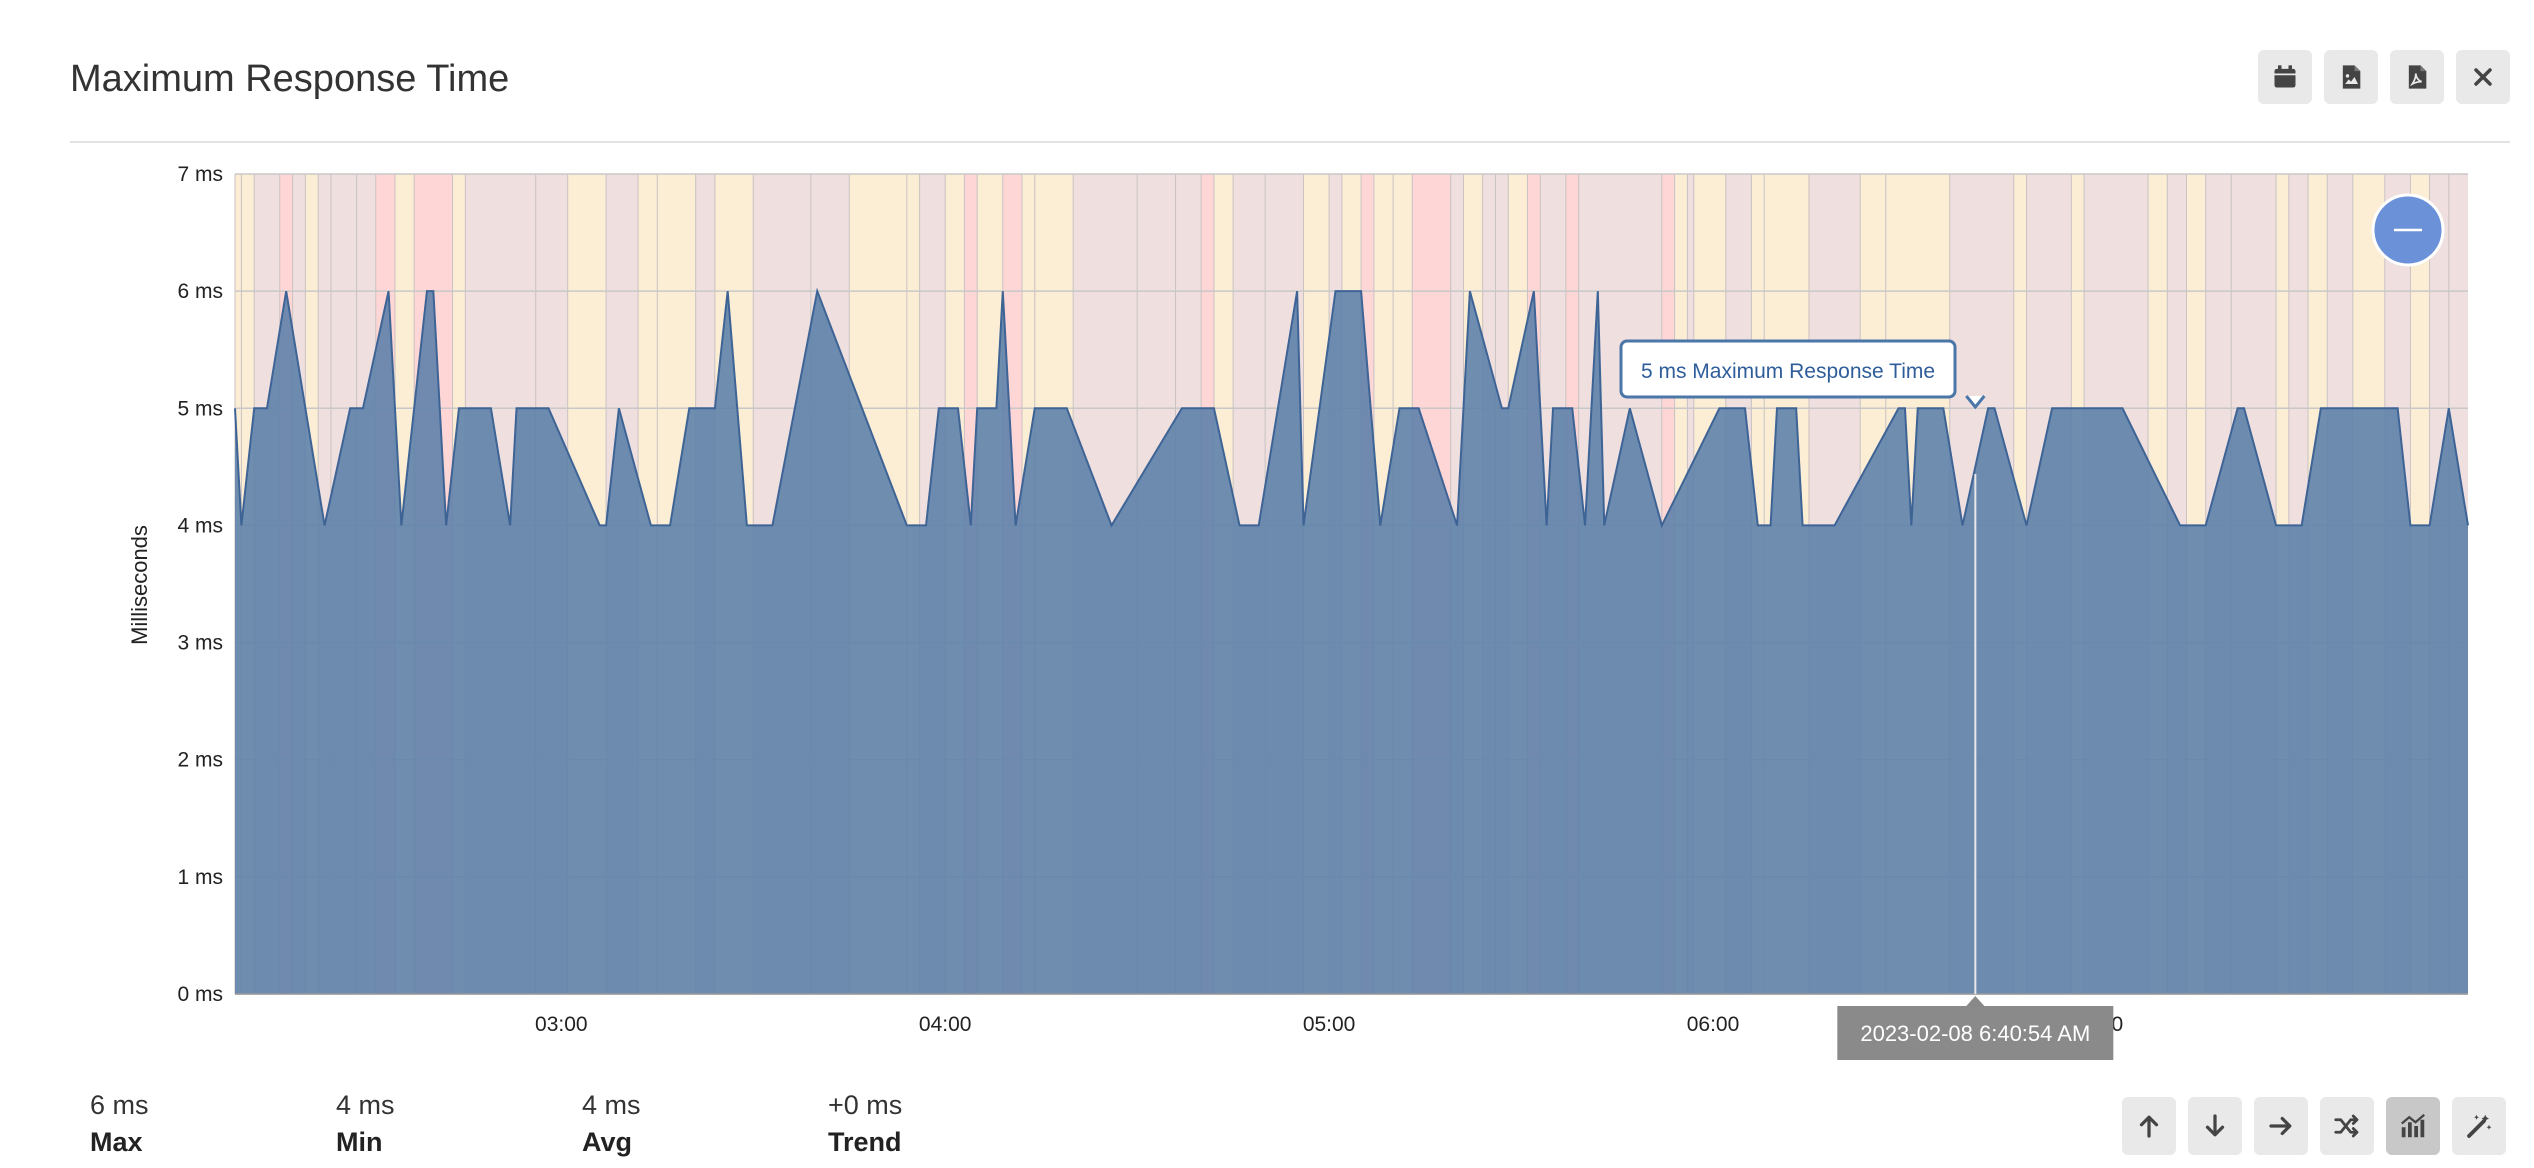 The width and height of the screenshot is (2534, 1168). I want to click on calendar-icon, so click(2285, 76).